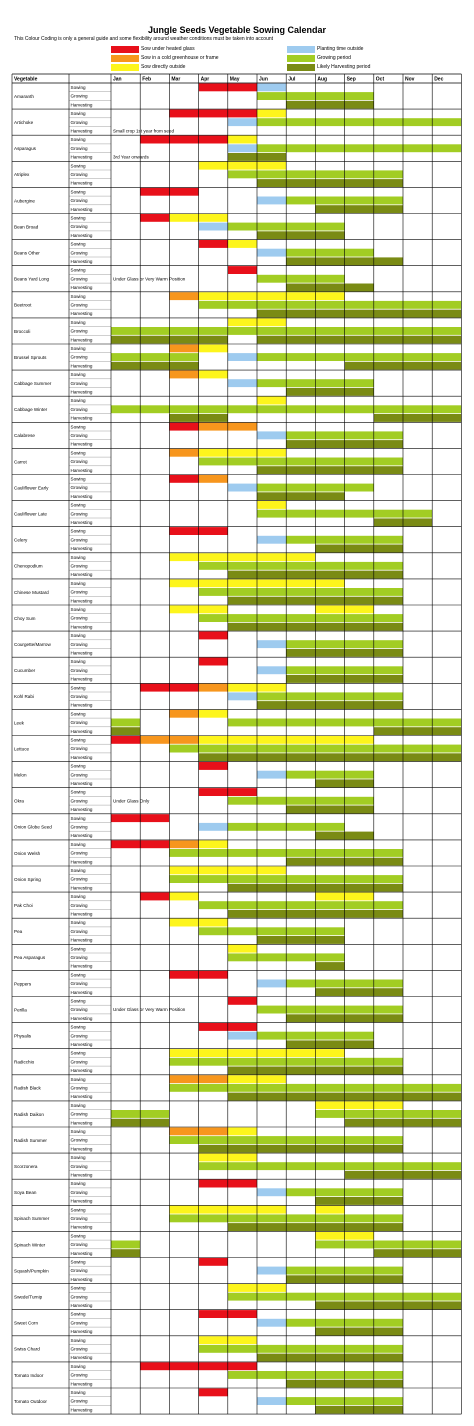 The image size is (474, 1426). What do you see at coordinates (344, 67) in the screenshot?
I see `legend-label: Likely Harvesting period` at bounding box center [344, 67].